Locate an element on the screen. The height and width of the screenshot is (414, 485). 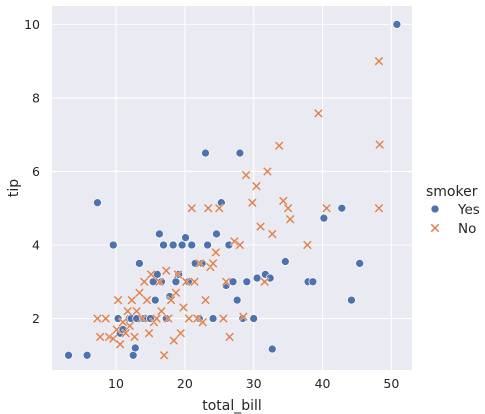
x-tick-labels: 10 20 30 40 50 is located at coordinates (253, 383).